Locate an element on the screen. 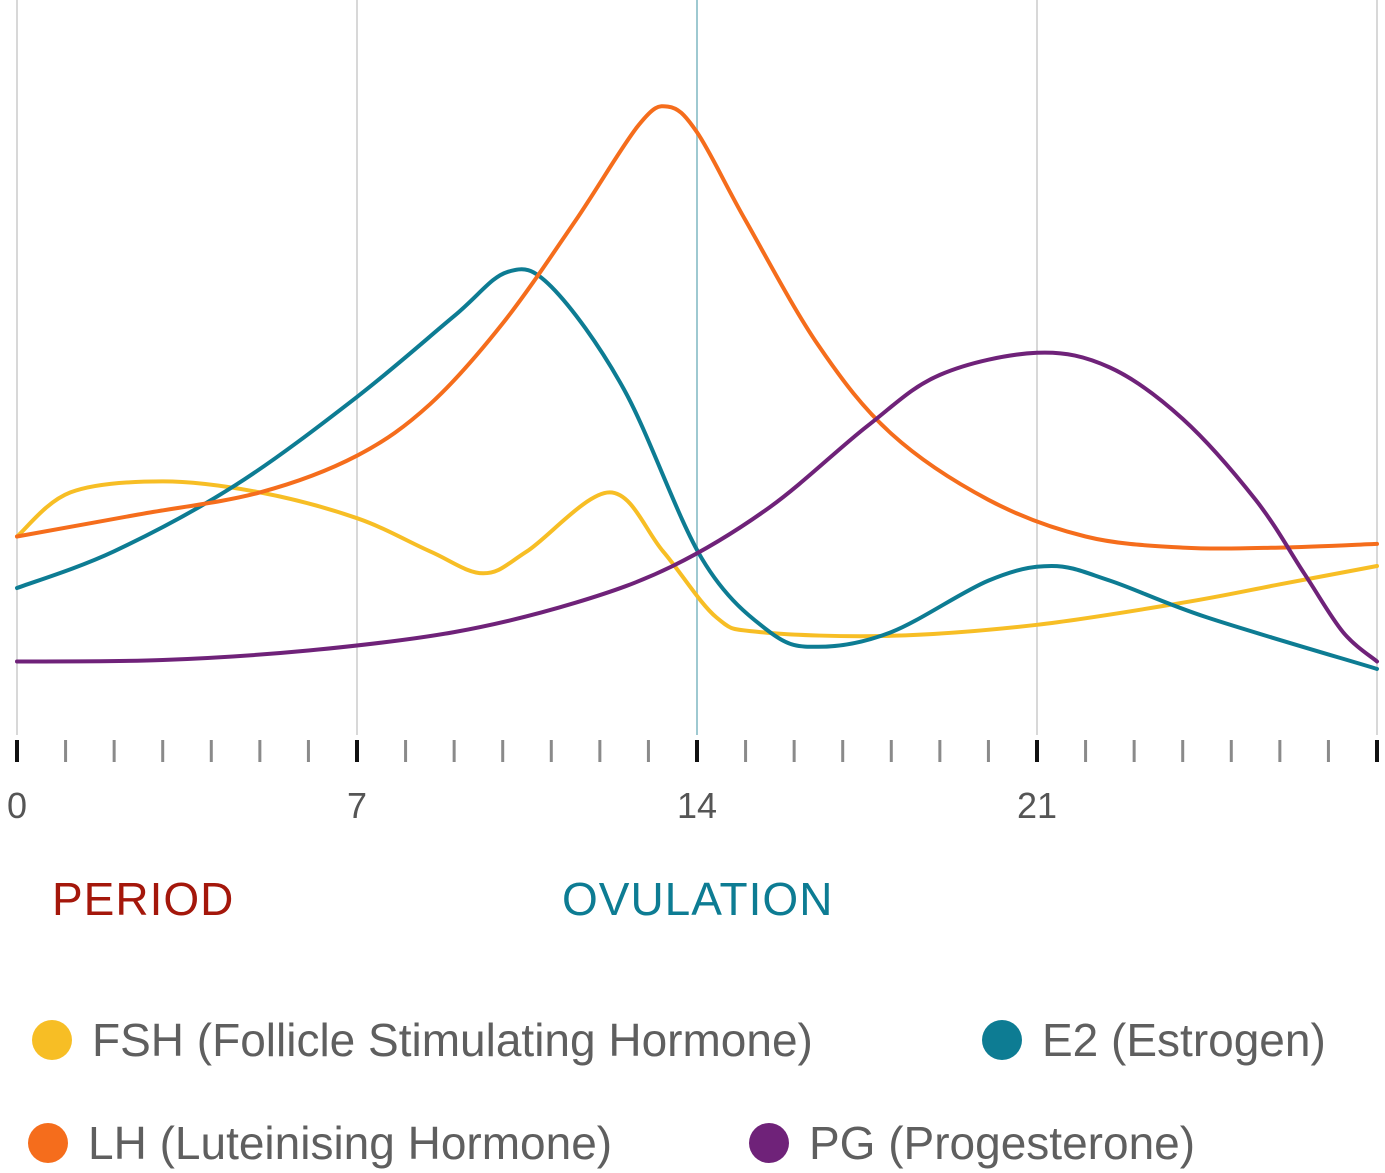 The width and height of the screenshot is (1385, 1173). x-tick-label: 14 is located at coordinates (697, 805).